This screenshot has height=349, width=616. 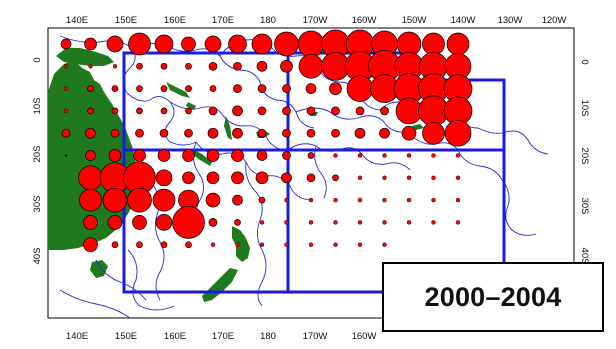 What do you see at coordinates (77, 20) in the screenshot?
I see `top-tick-label: 140E` at bounding box center [77, 20].